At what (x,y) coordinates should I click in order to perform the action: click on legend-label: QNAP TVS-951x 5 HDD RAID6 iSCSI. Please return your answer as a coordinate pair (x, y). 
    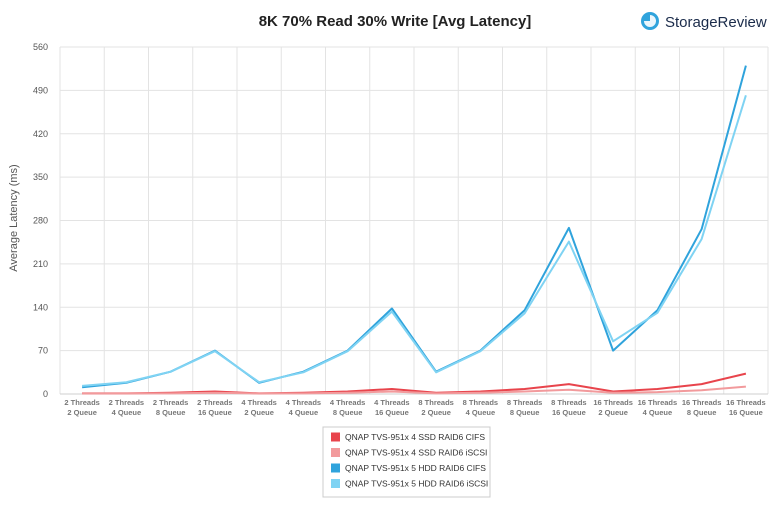
    Looking at the image, I should click on (416, 484).